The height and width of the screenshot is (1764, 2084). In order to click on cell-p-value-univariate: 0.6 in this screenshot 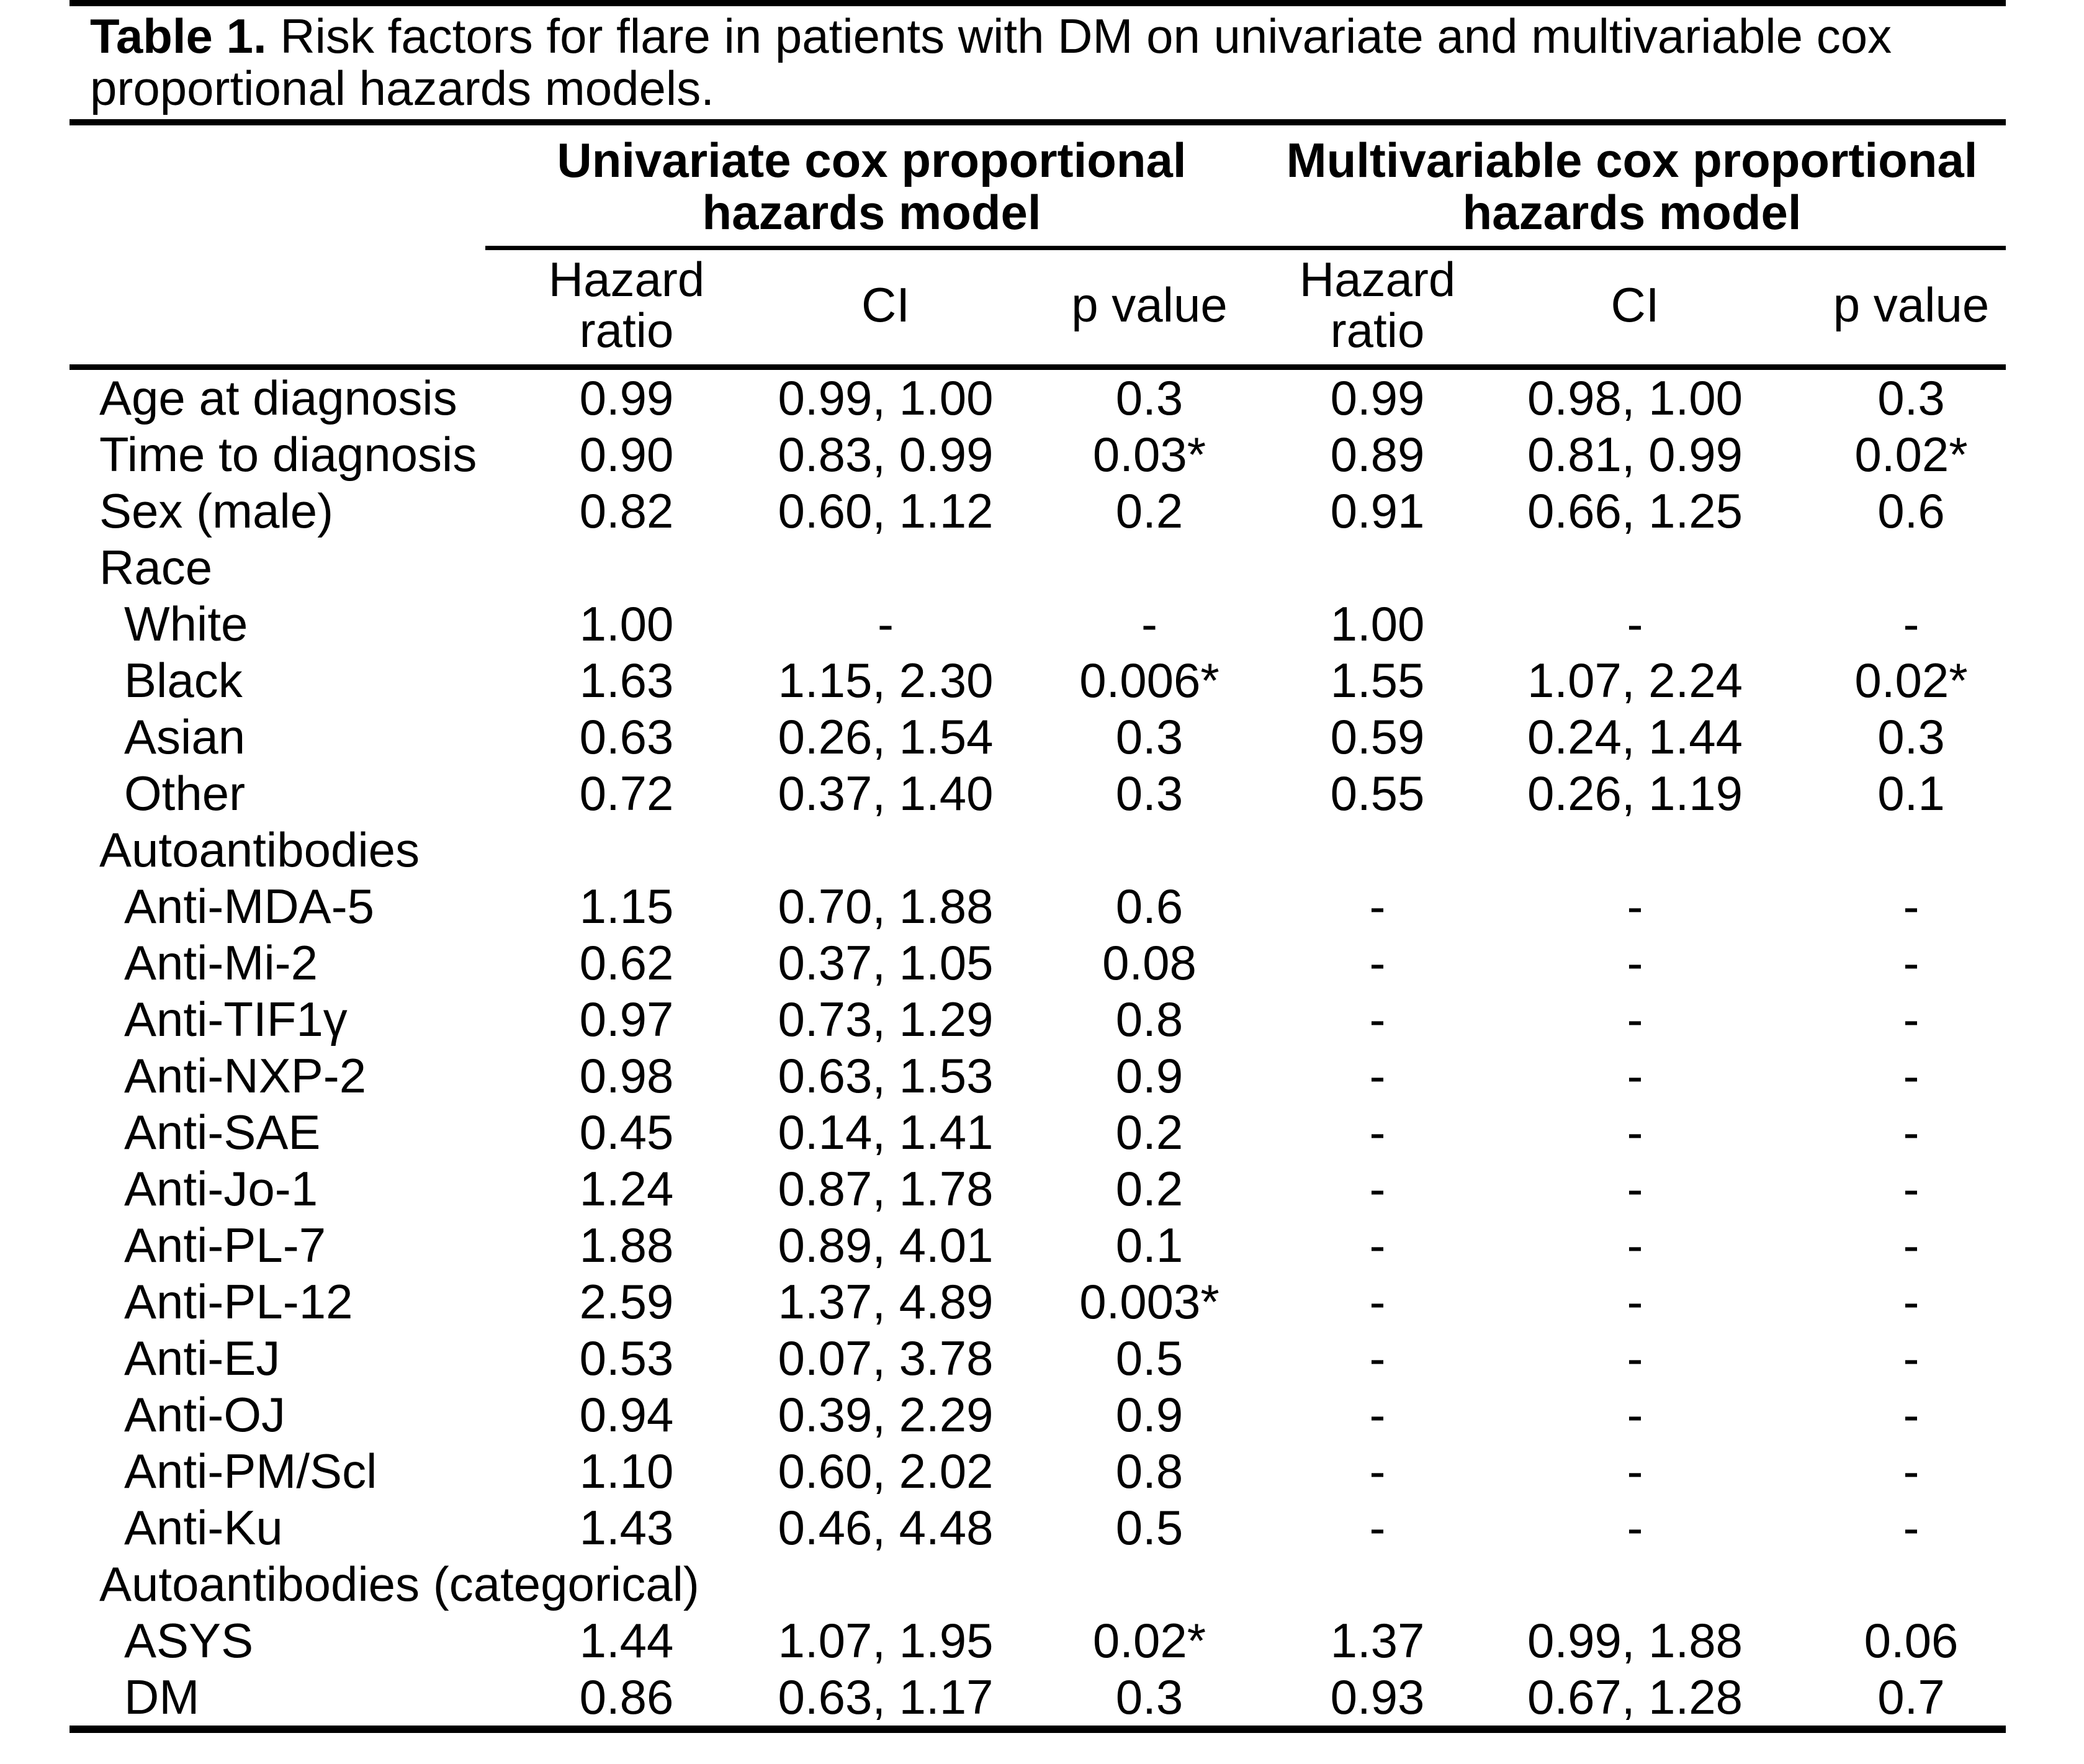, I will do `click(1149, 906)`.